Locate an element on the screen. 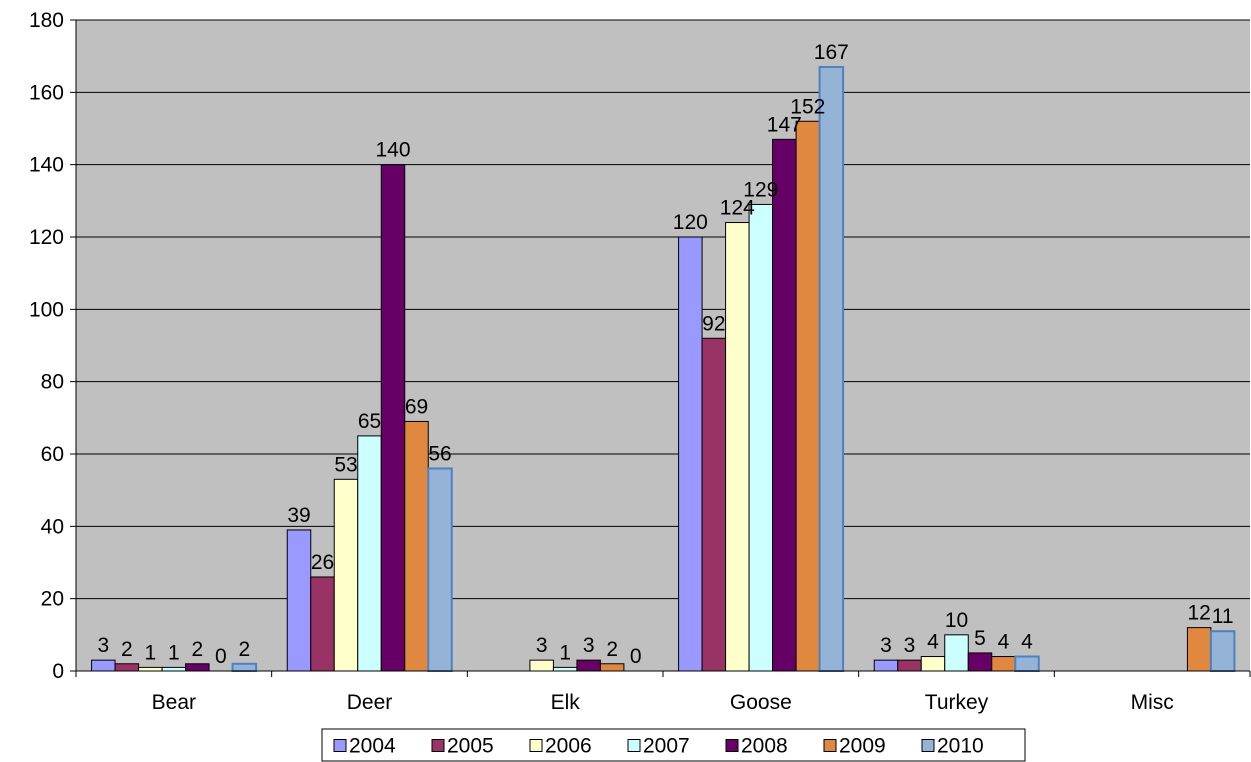 This screenshot has height=762, width=1251. data-label: 129 is located at coordinates (760, 189).